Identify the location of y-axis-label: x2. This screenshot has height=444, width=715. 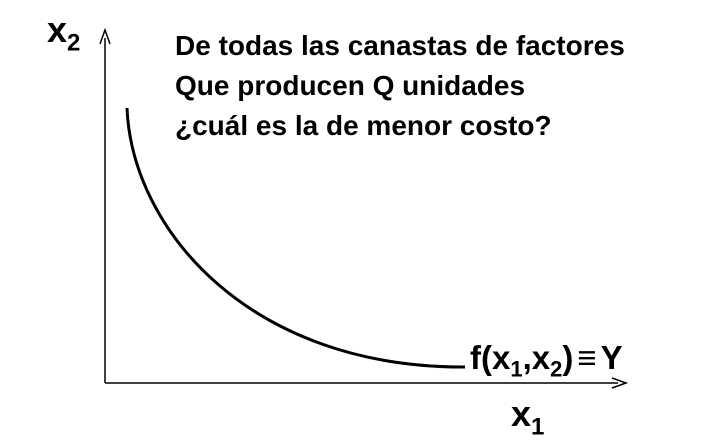
(63, 33).